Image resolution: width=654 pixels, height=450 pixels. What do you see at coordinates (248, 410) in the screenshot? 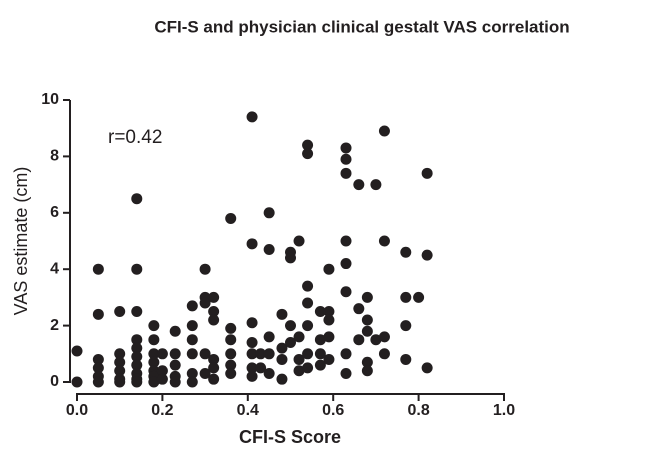
I see `x-tick-label: 0.4` at bounding box center [248, 410].